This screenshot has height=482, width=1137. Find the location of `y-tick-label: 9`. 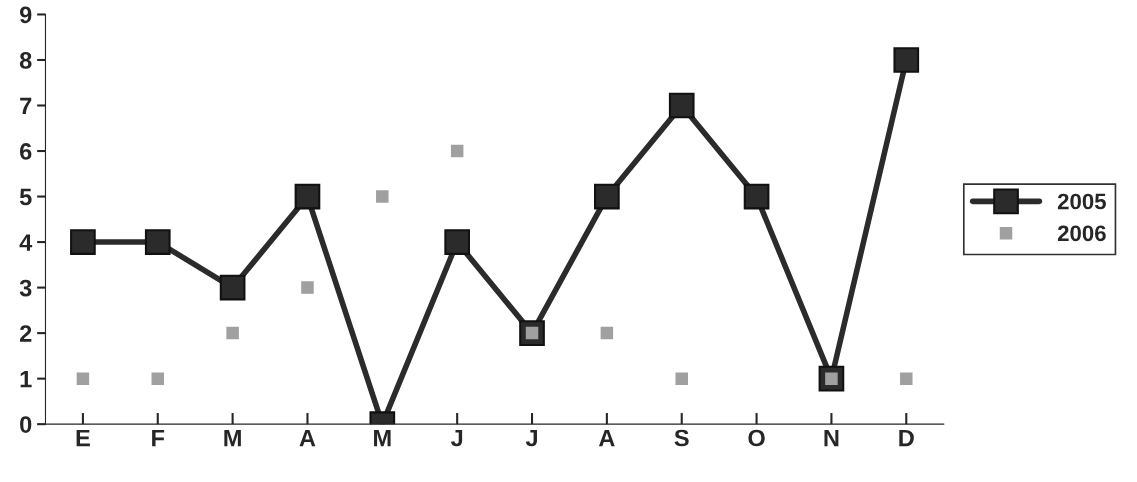

y-tick-label: 9 is located at coordinates (25, 15).